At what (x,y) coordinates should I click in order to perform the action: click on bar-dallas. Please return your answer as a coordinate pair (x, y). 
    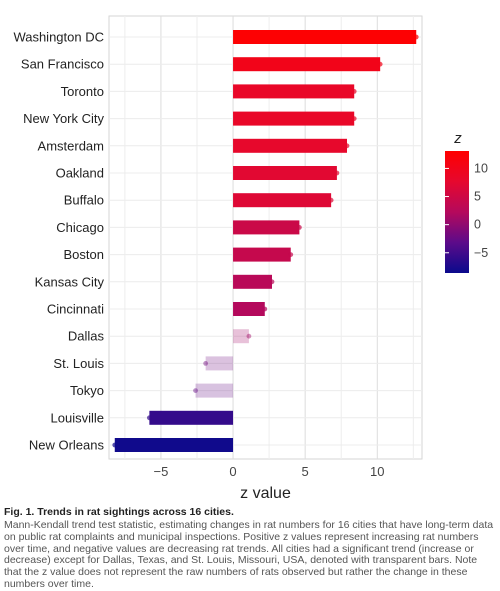
    Looking at the image, I should click on (241, 336).